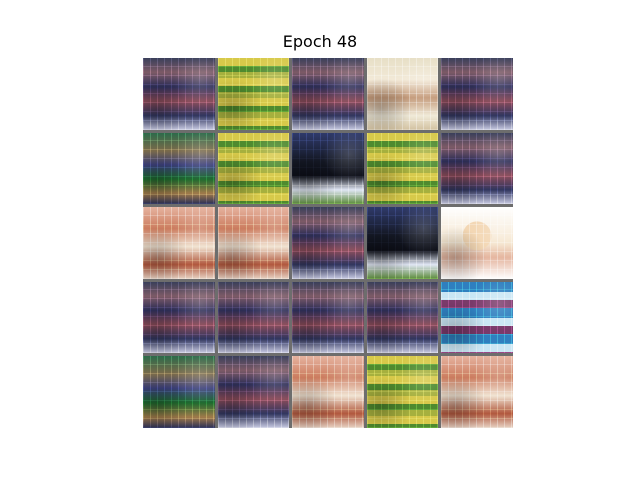 The height and width of the screenshot is (480, 640). I want to click on figure-title: Epoch 48, so click(320, 41).